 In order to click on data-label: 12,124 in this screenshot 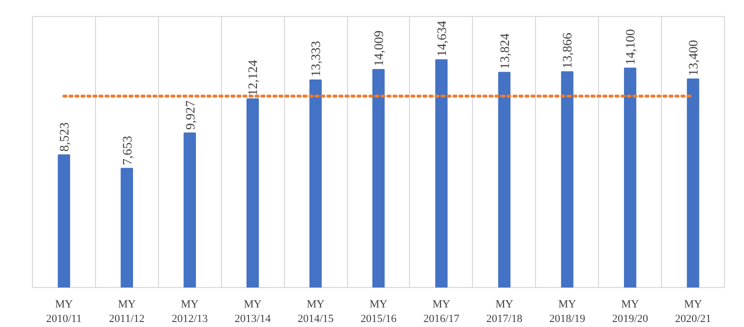, I will do `click(252, 77)`.